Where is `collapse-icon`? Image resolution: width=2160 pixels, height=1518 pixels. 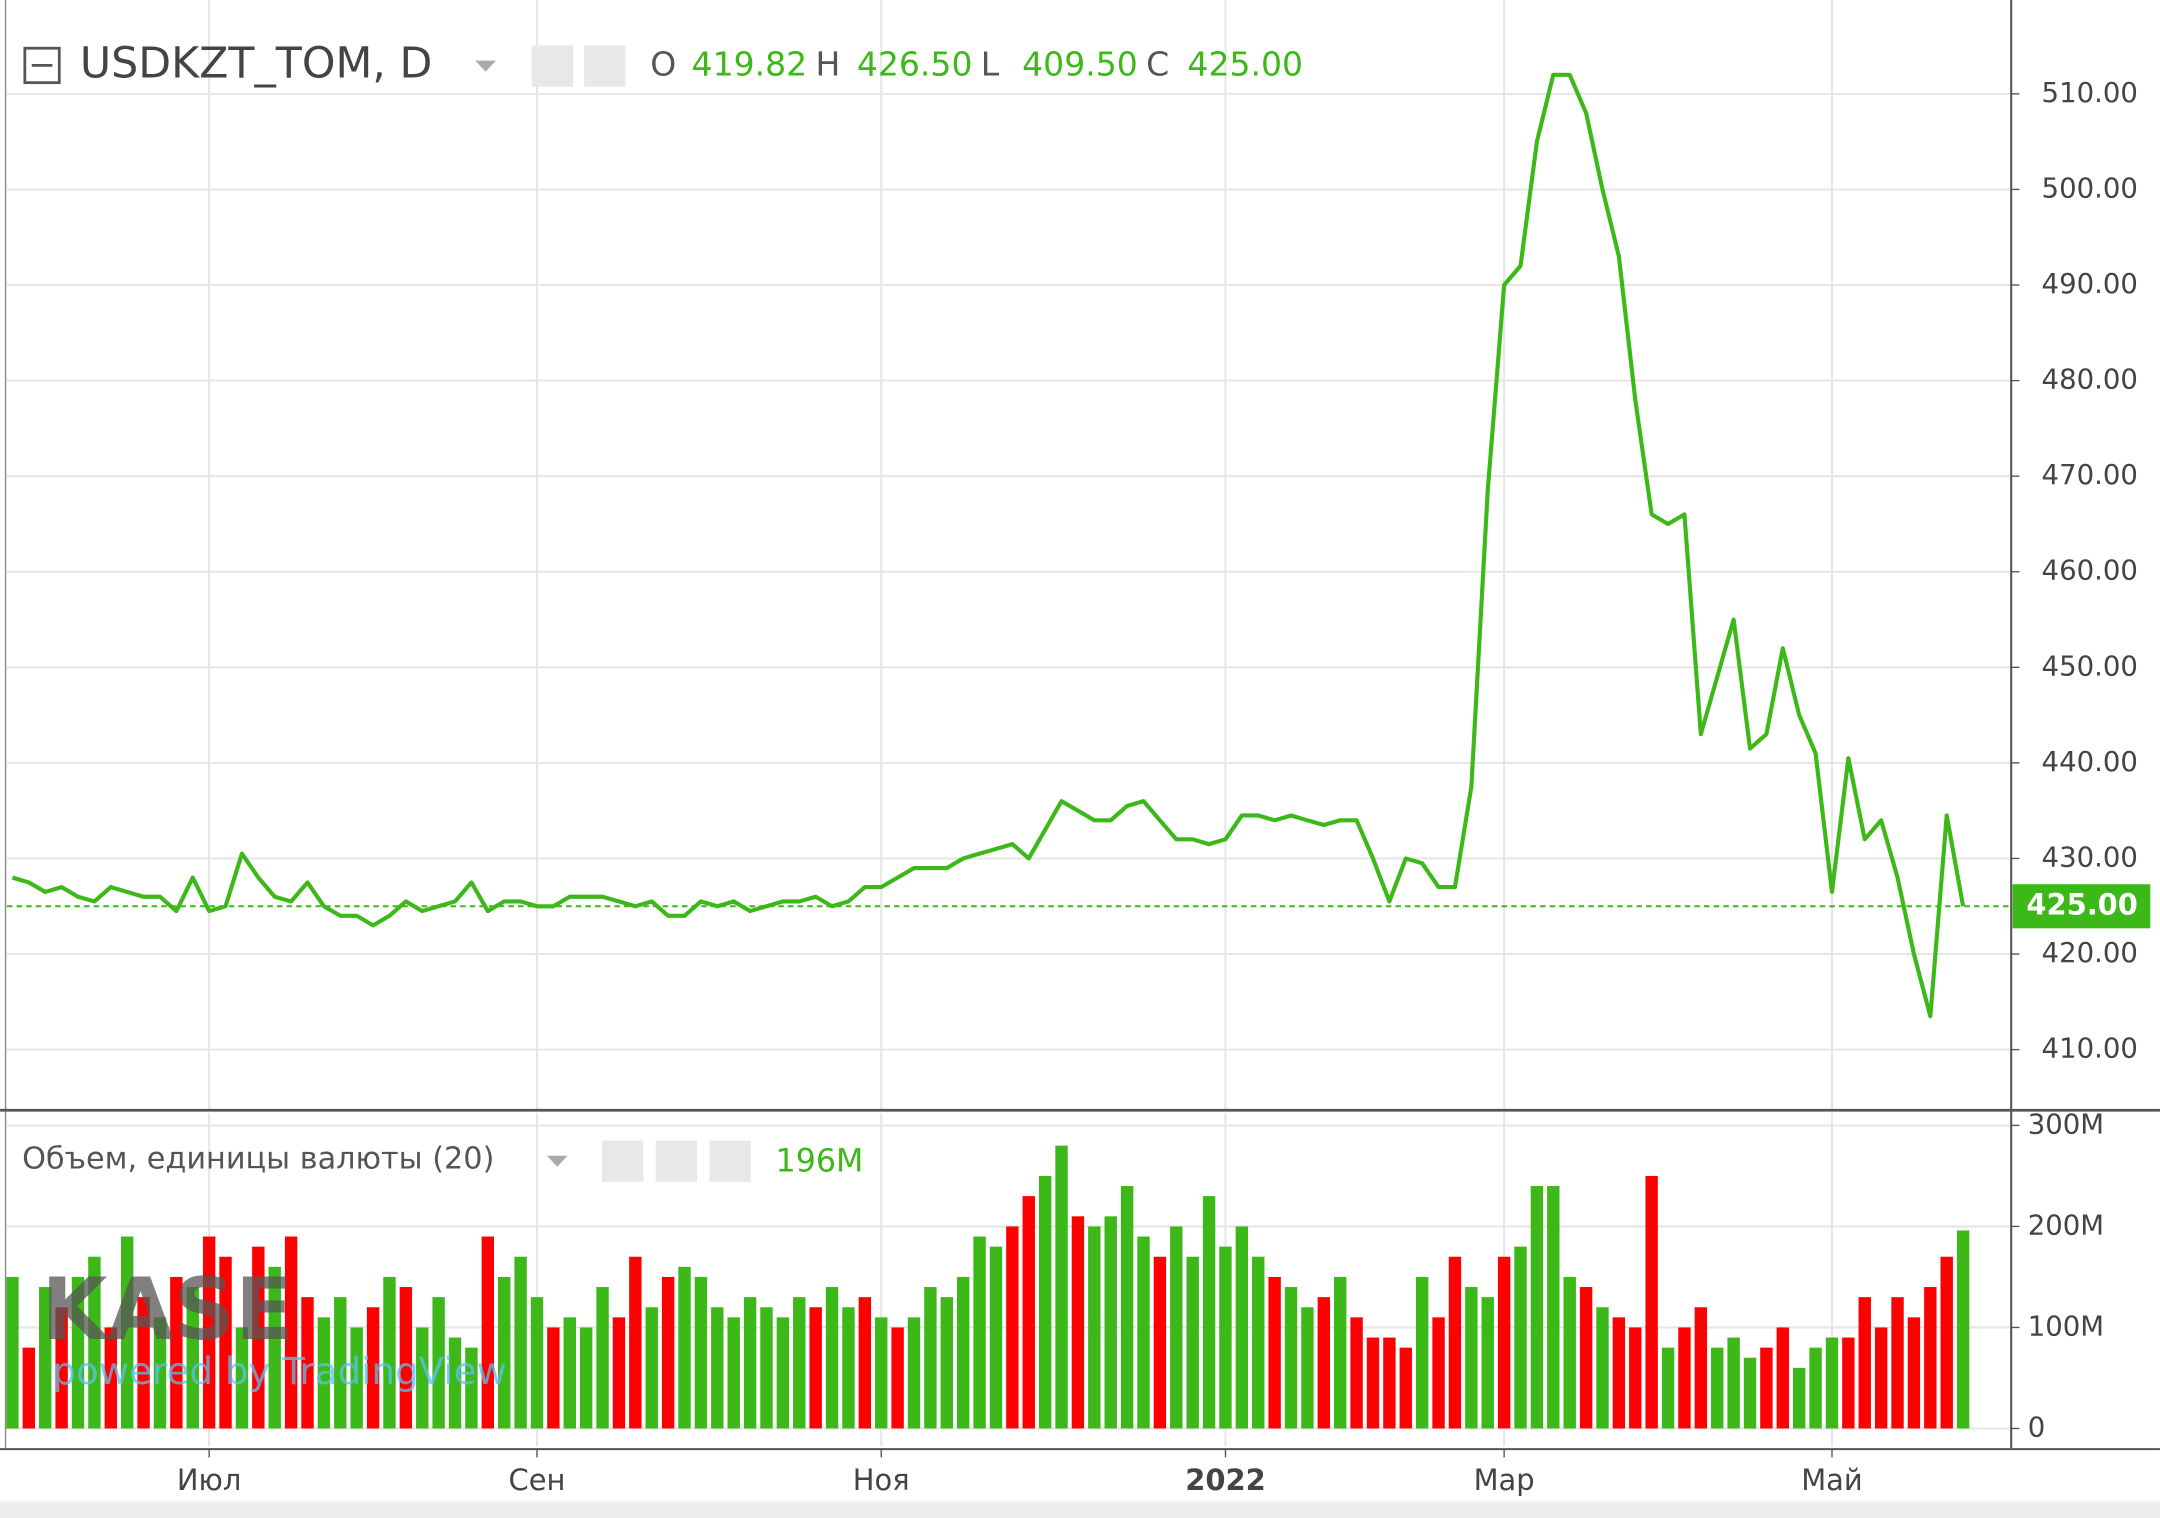
collapse-icon is located at coordinates (42, 65).